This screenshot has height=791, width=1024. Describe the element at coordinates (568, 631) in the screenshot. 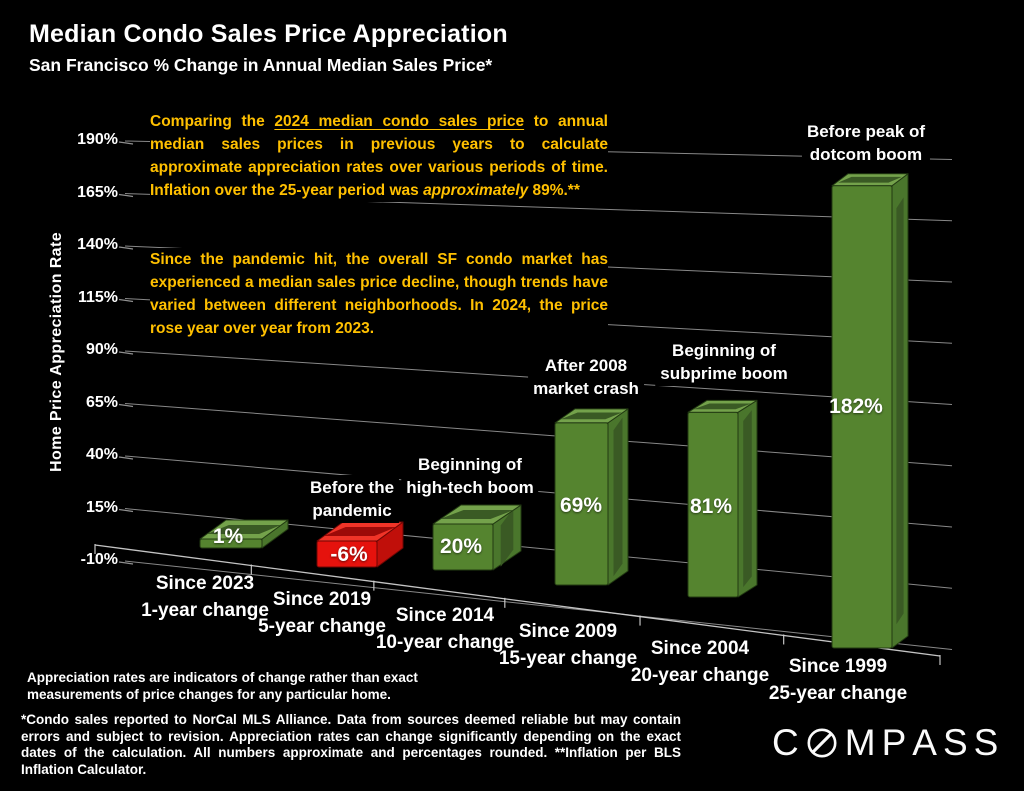

I see `category-label-line: Since 2009` at that location.